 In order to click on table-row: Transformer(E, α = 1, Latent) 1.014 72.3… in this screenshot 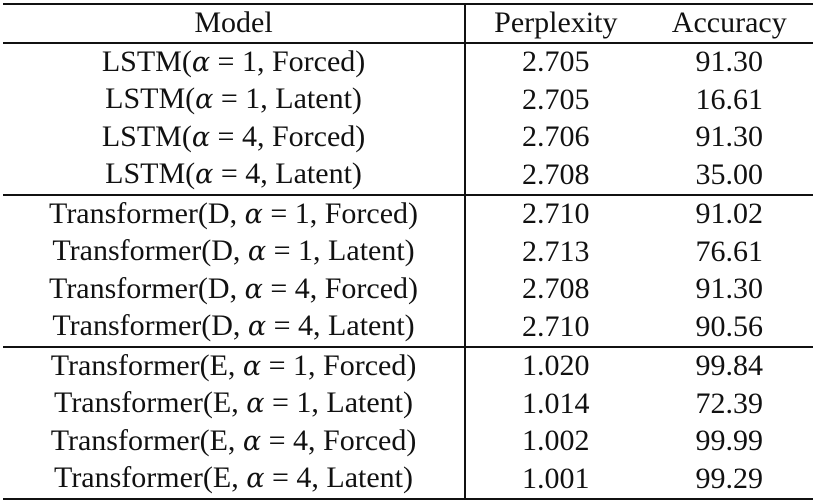, I will do `click(408, 404)`.